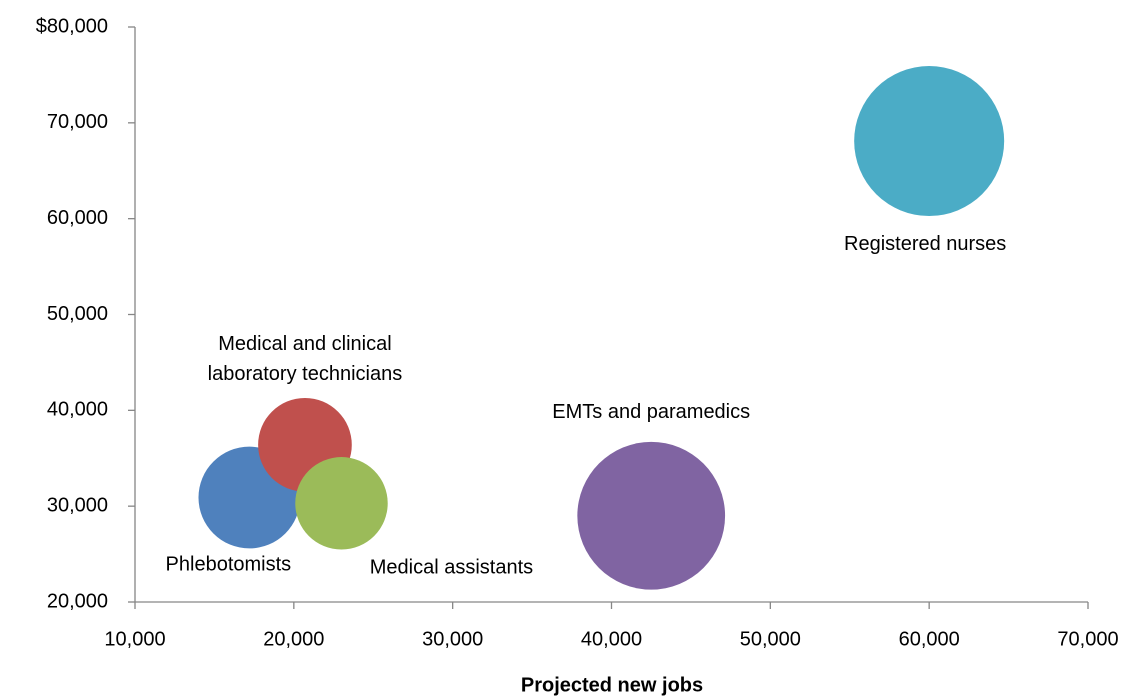  What do you see at coordinates (1087, 639) in the screenshot?
I see `x-tick-label: 70,000` at bounding box center [1087, 639].